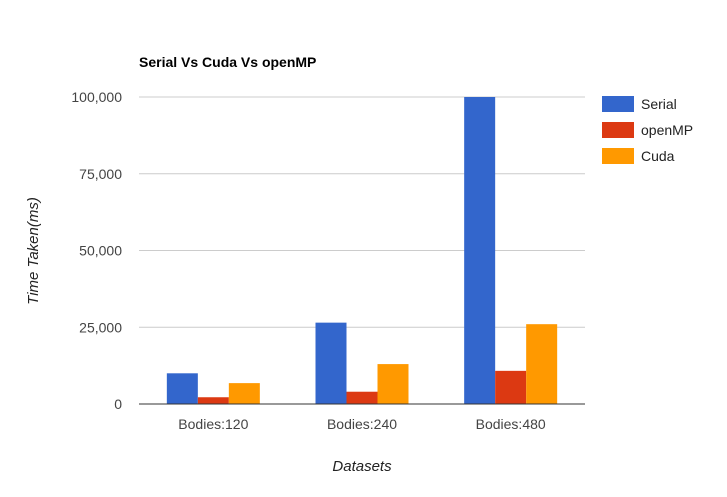 This screenshot has width=727, height=497. I want to click on y-axis-ticks: 0 25,000 50,000 75,000 100,000, so click(96, 250).